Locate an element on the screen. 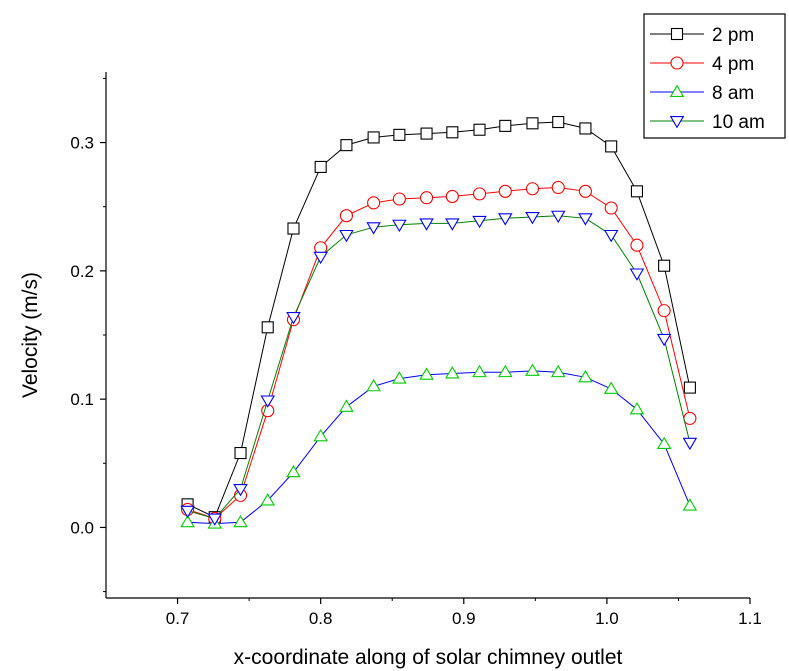 Image resolution: width=789 pixels, height=671 pixels. x-tick-label: 0.7 is located at coordinates (178, 618).